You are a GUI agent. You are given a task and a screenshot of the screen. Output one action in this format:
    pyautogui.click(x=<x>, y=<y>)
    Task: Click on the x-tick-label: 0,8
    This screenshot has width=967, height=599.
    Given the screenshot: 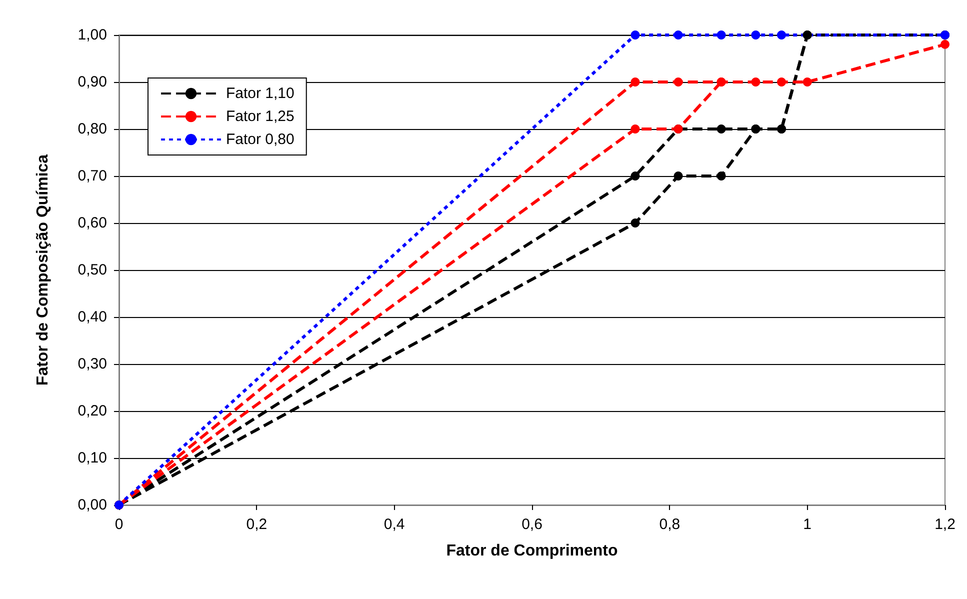 What is the action you would take?
    pyautogui.click(x=669, y=524)
    